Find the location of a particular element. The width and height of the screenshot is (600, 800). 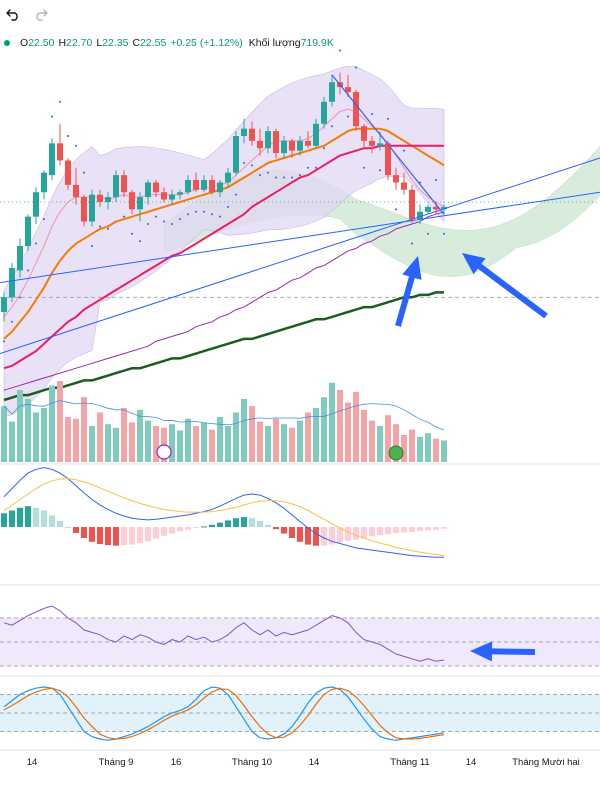

x-tick-label: Tháng 10 is located at coordinates (252, 762).